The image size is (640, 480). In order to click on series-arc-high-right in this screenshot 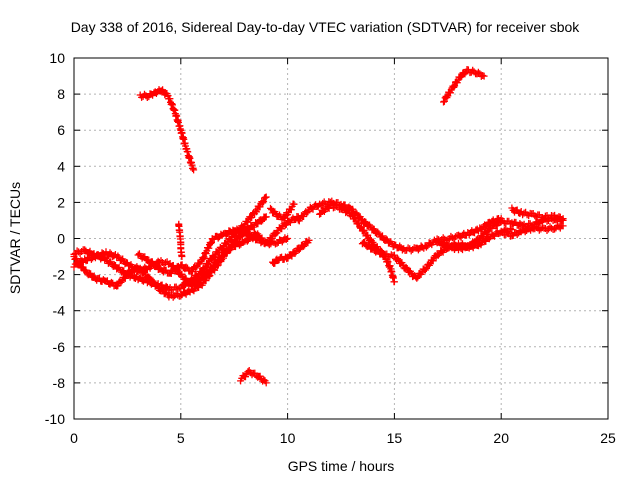, I will do `click(464, 86)`.